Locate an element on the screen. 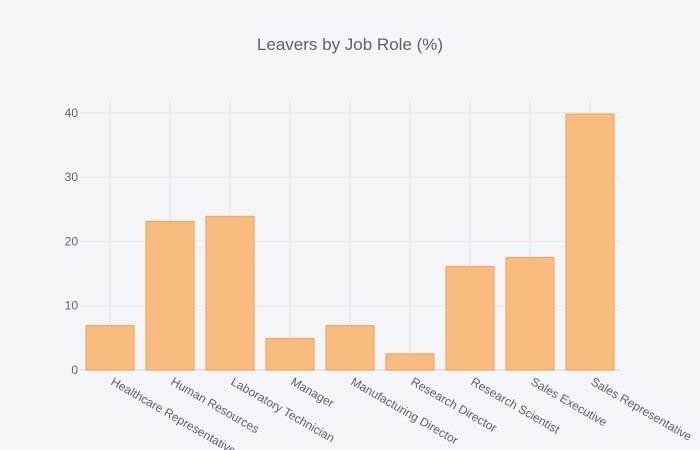 This screenshot has width=700, height=450. x-tick-label: Manufacturing Director is located at coordinates (405, 410).